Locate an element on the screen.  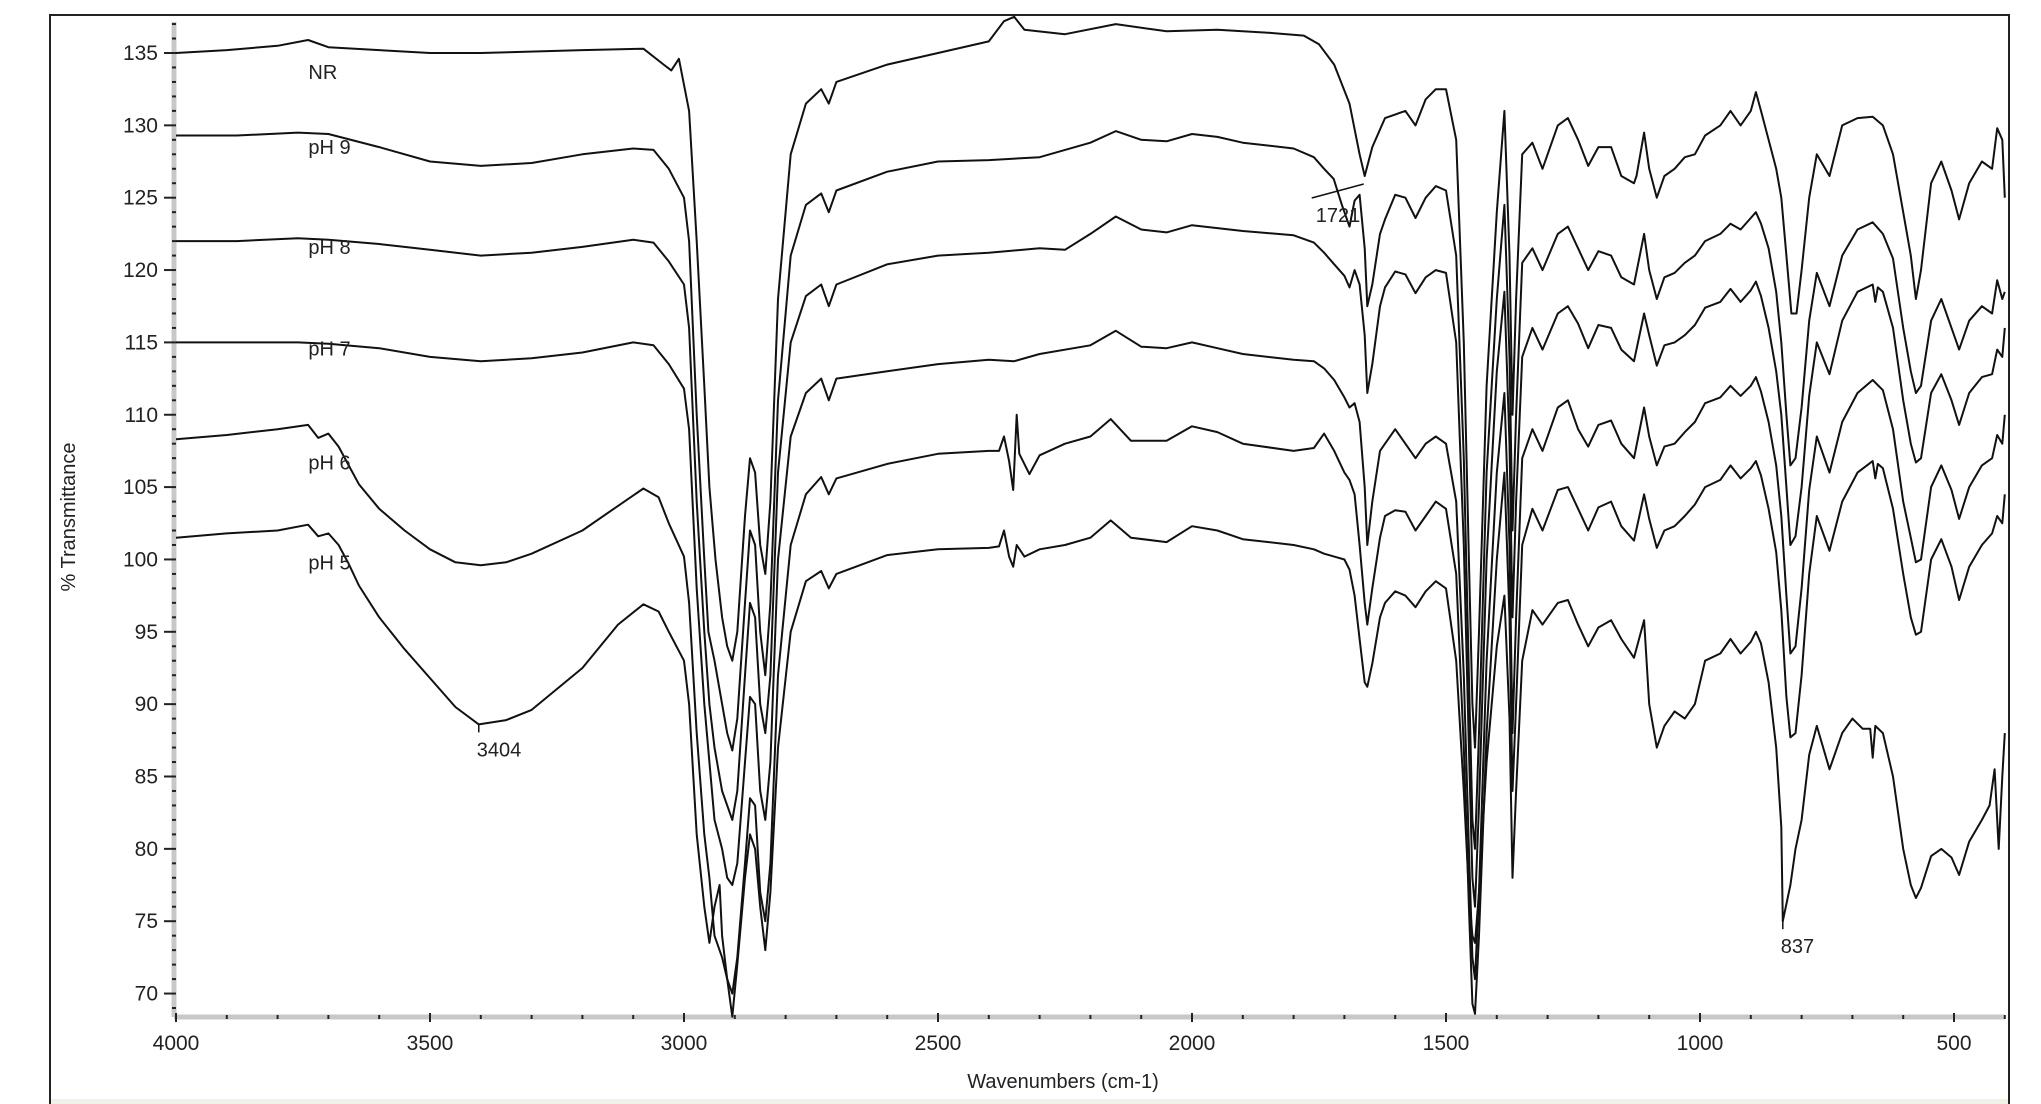
x-tick-label: 2500 is located at coordinates (938, 1043).